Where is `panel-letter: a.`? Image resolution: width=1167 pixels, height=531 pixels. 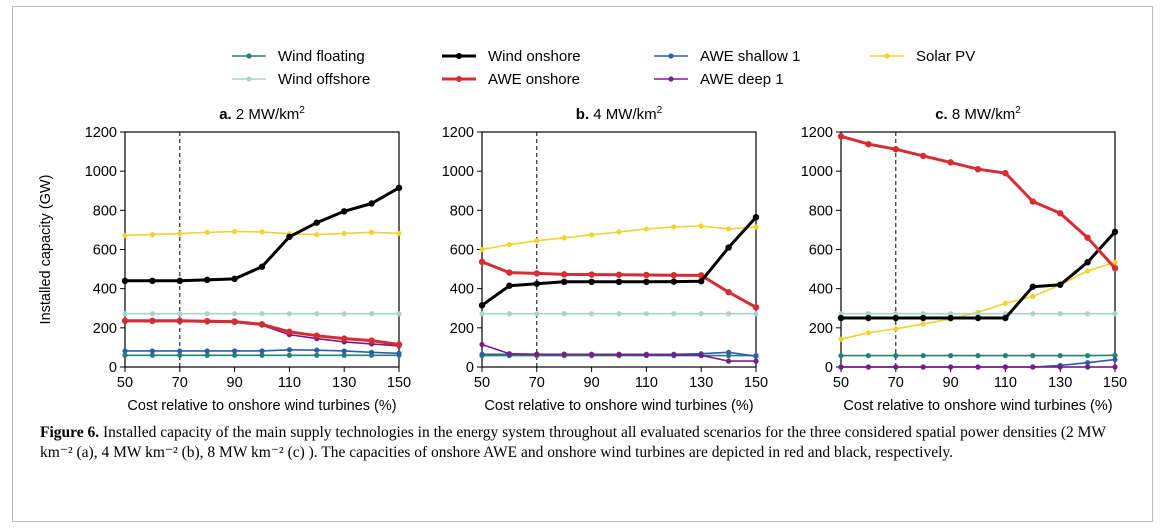 panel-letter: a. is located at coordinates (227, 114).